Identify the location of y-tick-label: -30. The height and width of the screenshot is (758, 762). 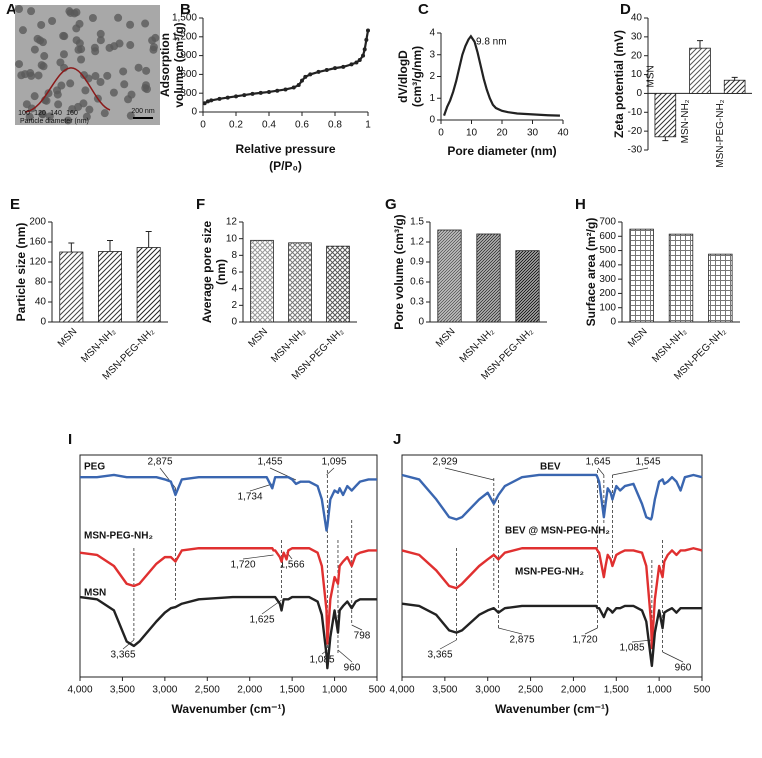
(635, 150).